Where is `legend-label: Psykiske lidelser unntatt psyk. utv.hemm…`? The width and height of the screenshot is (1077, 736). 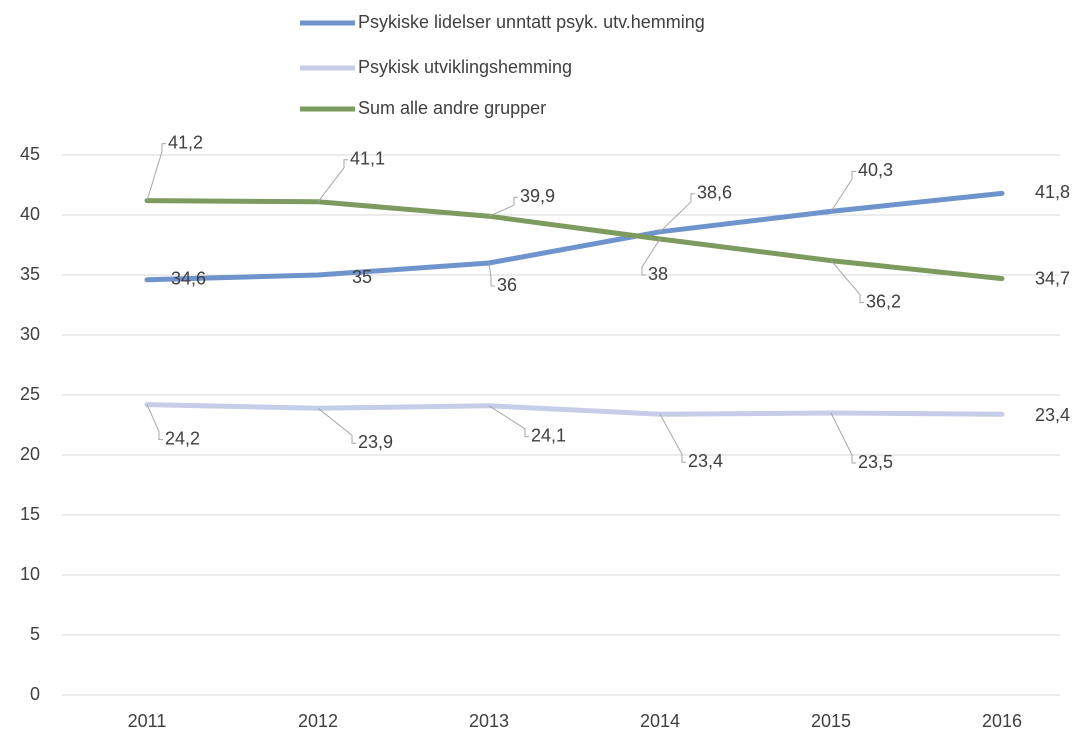
legend-label: Psykiske lidelser unntatt psyk. utv.hemm… is located at coordinates (531, 22).